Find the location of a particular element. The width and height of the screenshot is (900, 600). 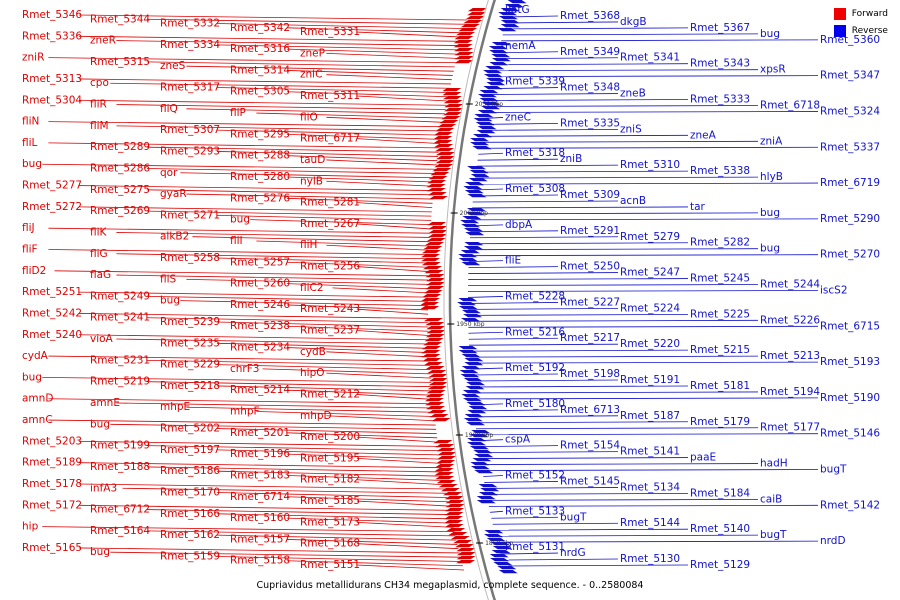

gene-label: Rmet_5247 is located at coordinates (650, 273).